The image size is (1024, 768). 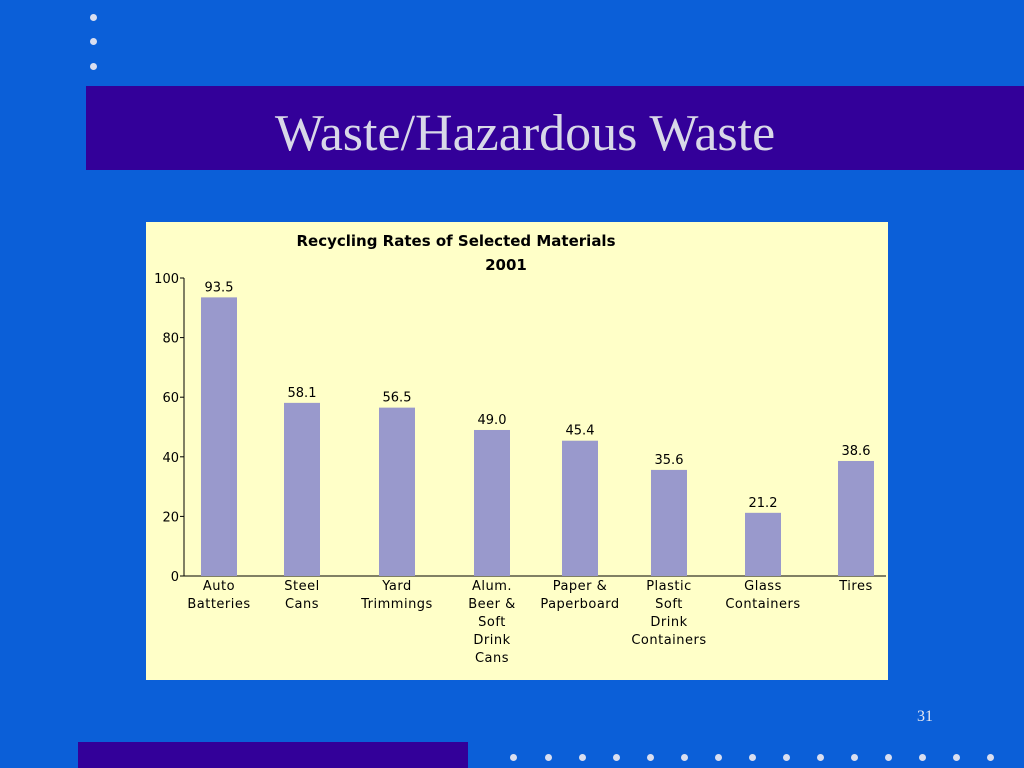 What do you see at coordinates (506, 265) in the screenshot?
I see `chart-subtitle: 2001` at bounding box center [506, 265].